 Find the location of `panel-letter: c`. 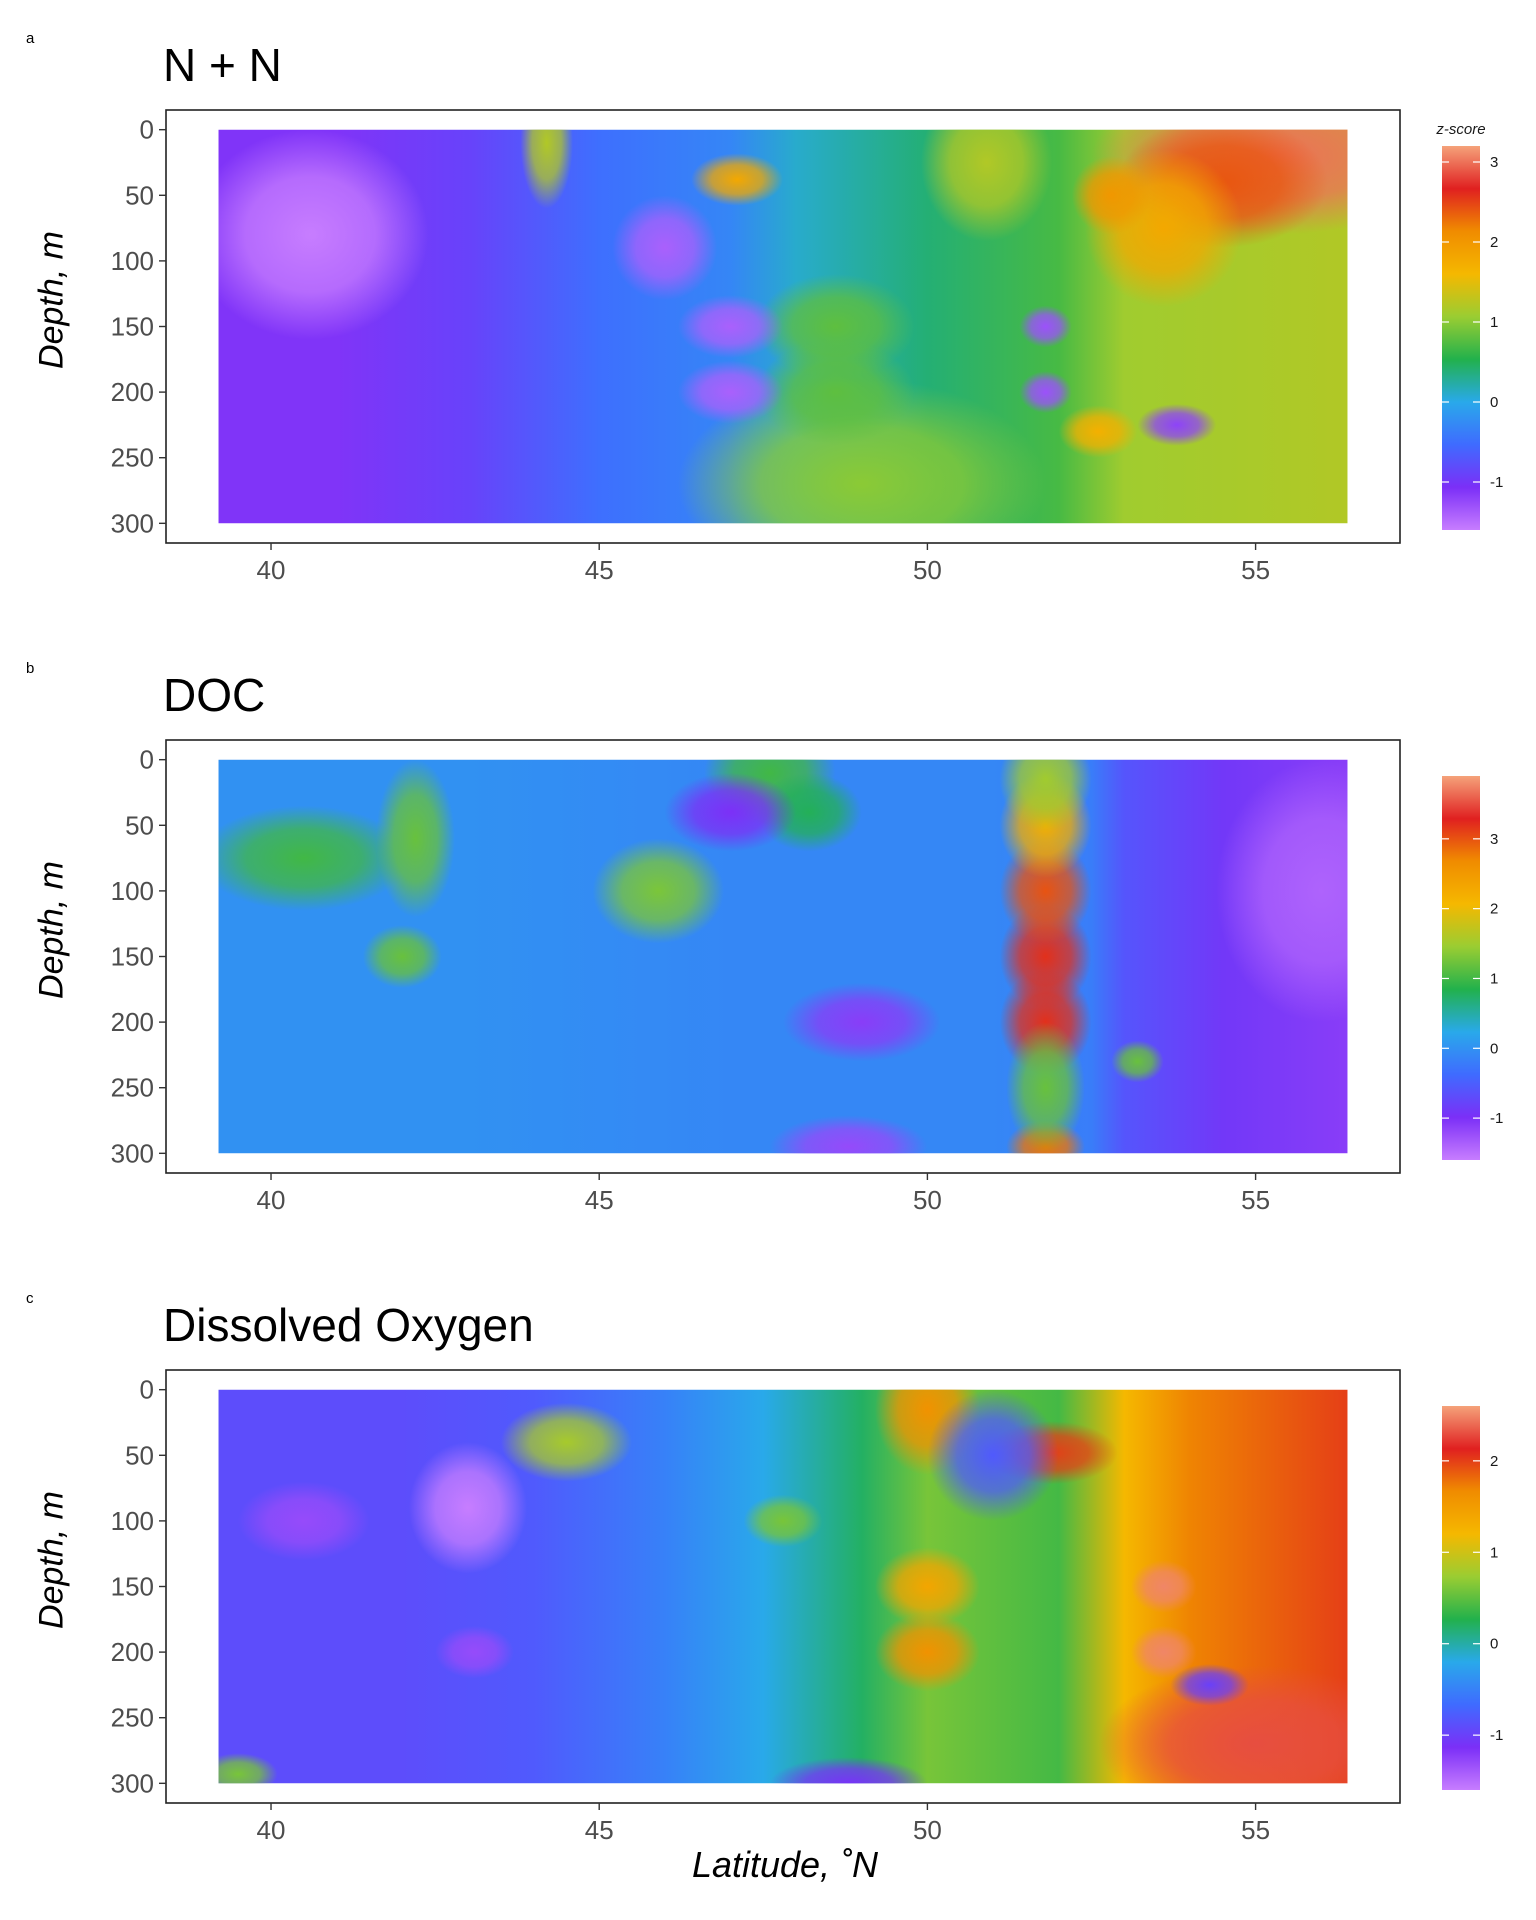

panel-letter: c is located at coordinates (30, 1298).